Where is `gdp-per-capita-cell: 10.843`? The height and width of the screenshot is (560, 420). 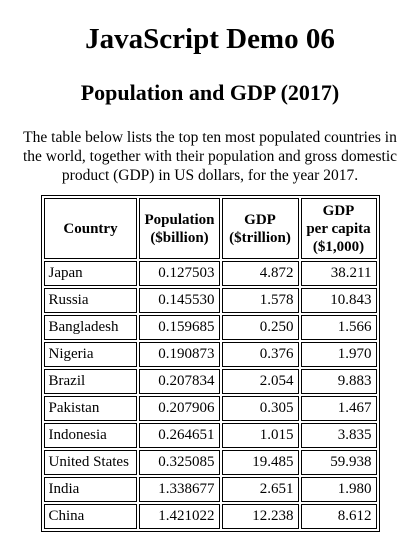
gdp-per-capita-cell: 10.843 is located at coordinates (338, 300).